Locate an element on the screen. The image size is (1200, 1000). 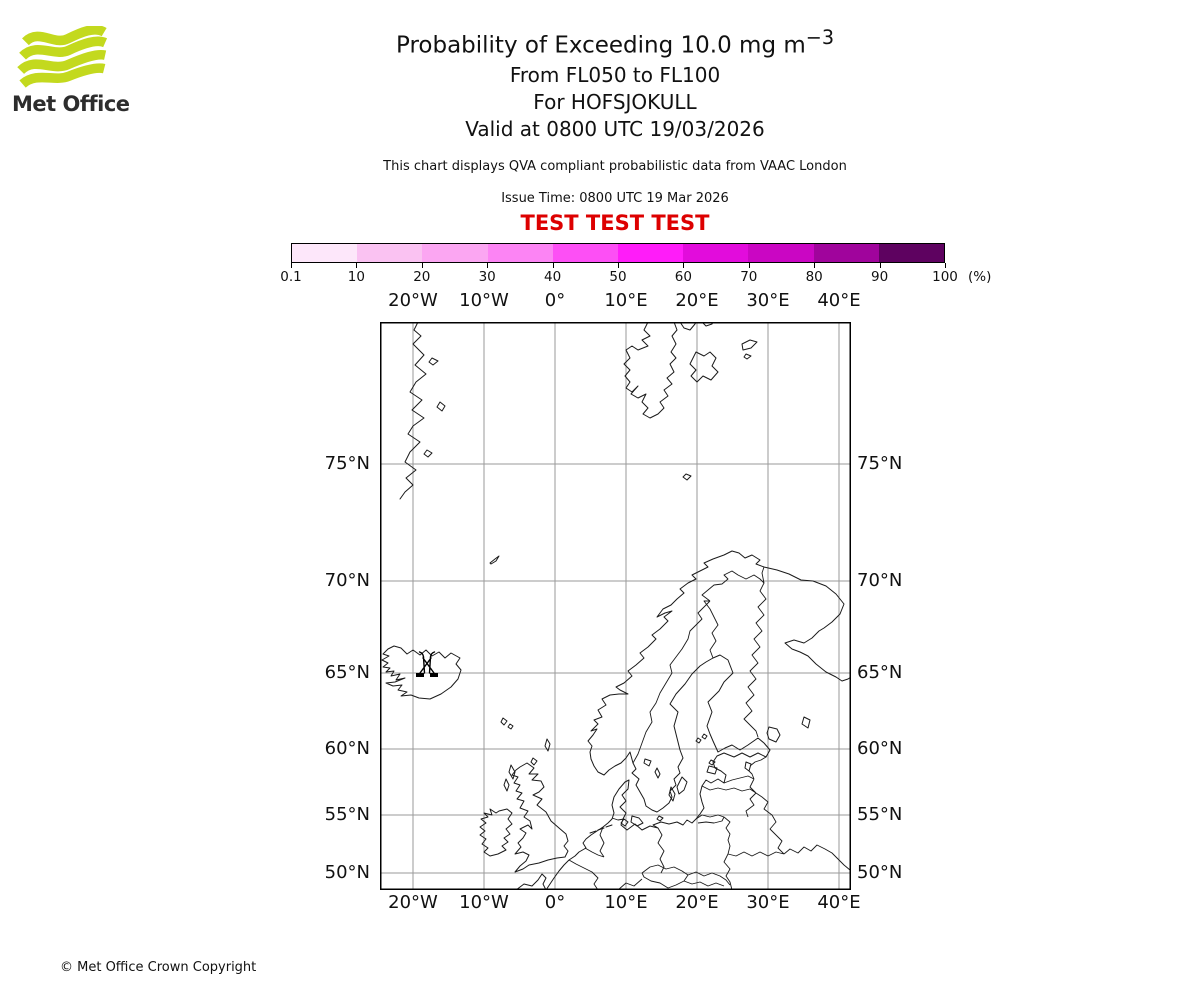
page-title: Probability of Exceeding 10.0 mg m−3 is located at coordinates (615, 42).